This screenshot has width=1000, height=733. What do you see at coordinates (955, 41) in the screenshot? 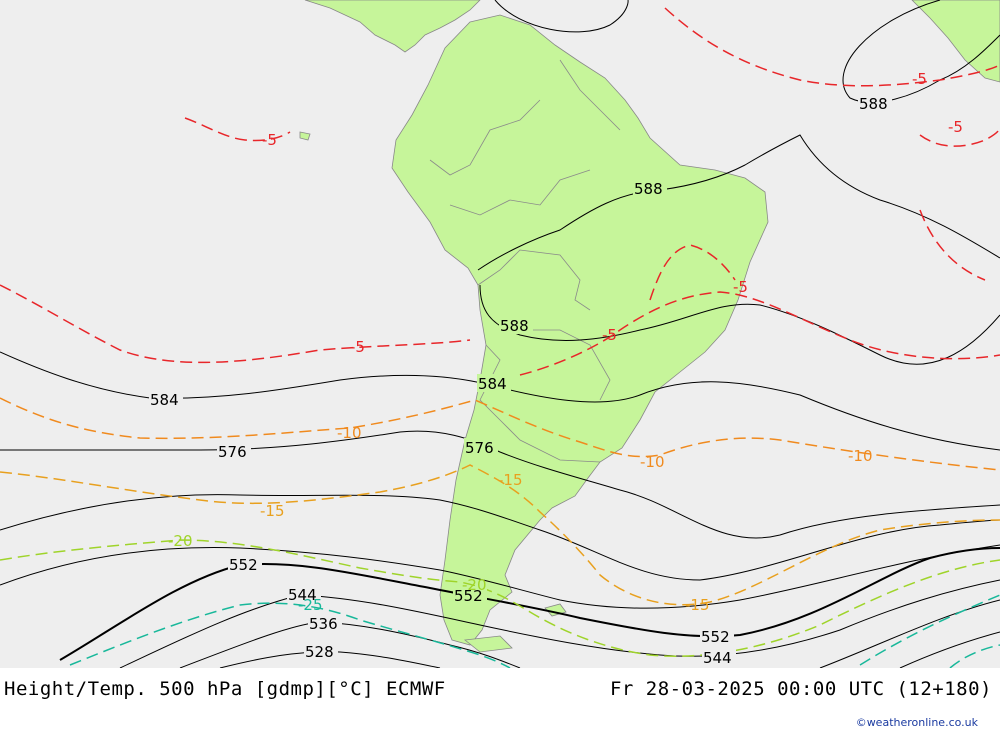
I see `caribbean-island` at bounding box center [955, 41].